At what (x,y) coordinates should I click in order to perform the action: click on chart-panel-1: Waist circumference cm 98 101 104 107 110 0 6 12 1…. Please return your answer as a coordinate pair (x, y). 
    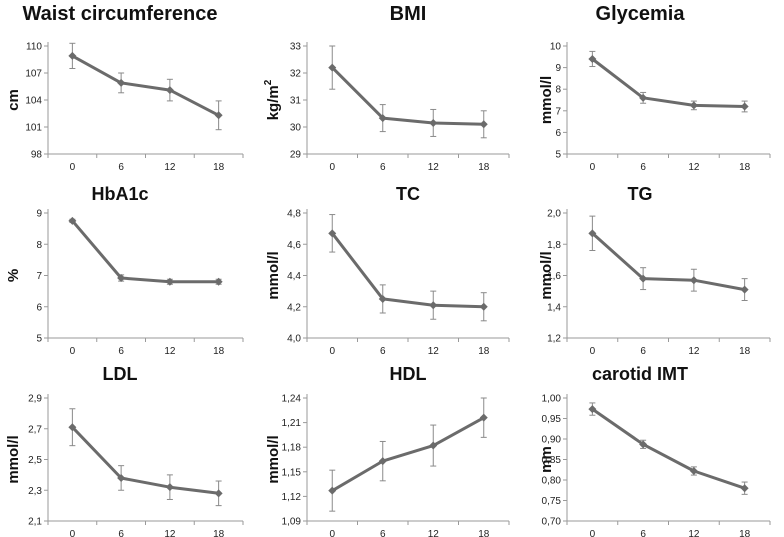
    Looking at the image, I should click on (124, 88).